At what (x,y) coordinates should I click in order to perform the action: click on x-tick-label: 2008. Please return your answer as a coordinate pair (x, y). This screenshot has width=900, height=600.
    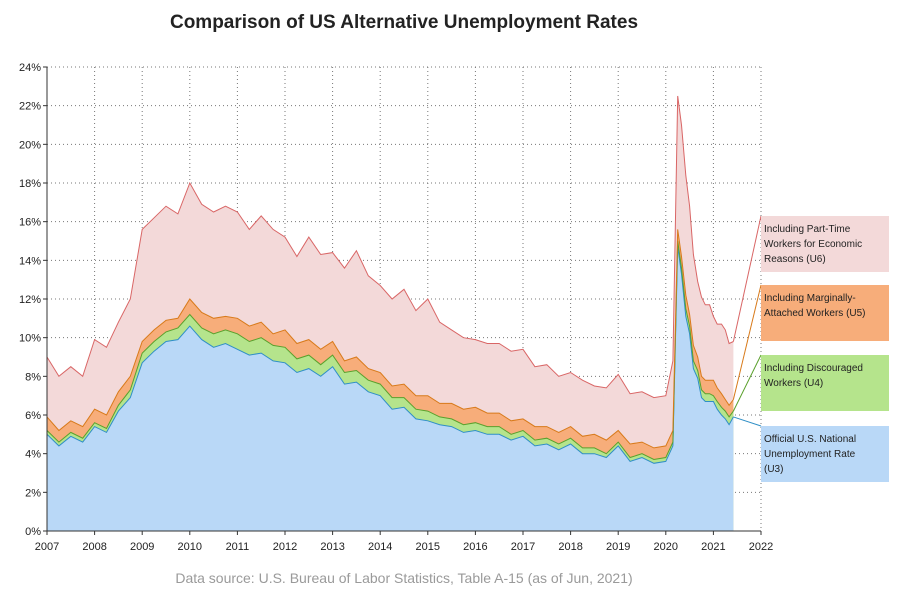
    Looking at the image, I should click on (94, 547).